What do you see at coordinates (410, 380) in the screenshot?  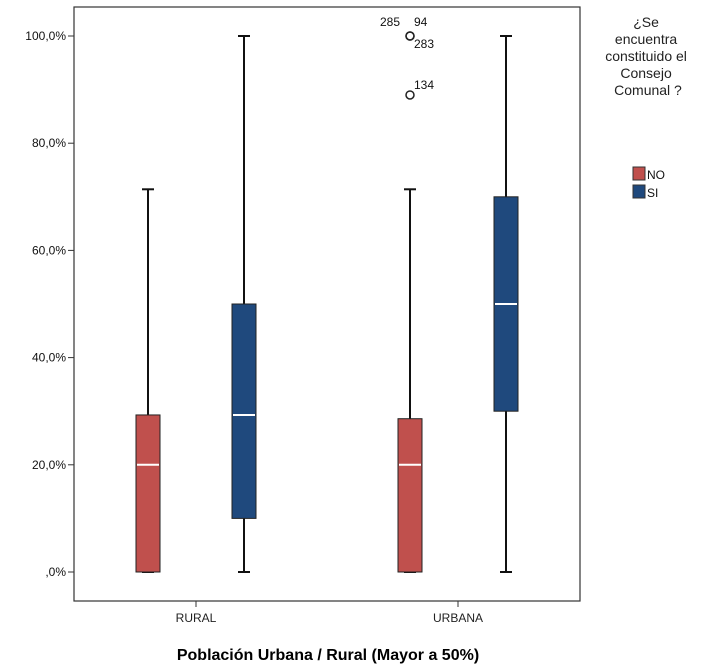 I see `box-no-urbana` at bounding box center [410, 380].